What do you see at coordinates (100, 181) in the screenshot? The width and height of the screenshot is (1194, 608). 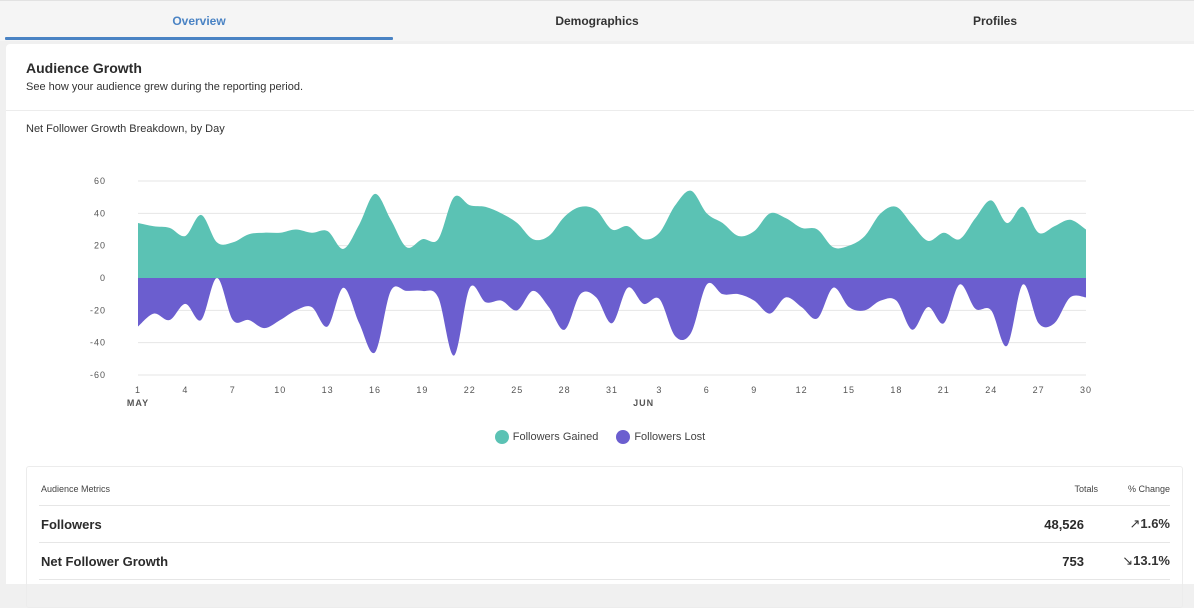 I see `y-tick-label: 60` at bounding box center [100, 181].